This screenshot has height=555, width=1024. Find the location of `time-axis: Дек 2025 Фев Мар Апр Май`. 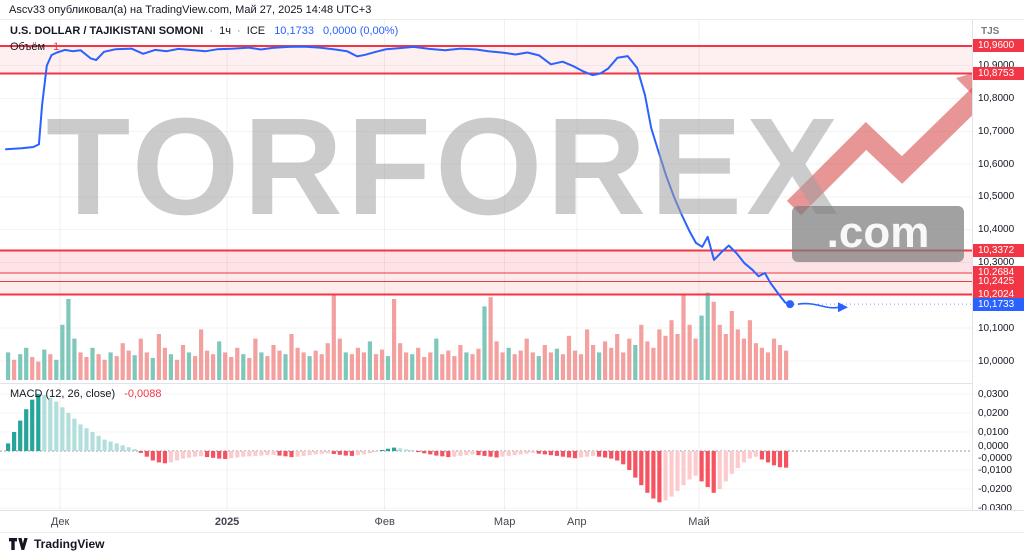

time-axis: Дек 2025 Фев Мар Апр Май is located at coordinates (512, 521).